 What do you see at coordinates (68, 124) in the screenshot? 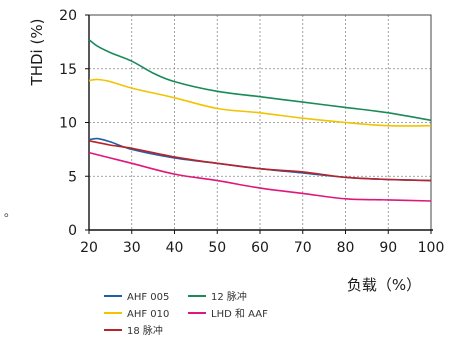
I see `y-tick-label: 10` at bounding box center [68, 124].